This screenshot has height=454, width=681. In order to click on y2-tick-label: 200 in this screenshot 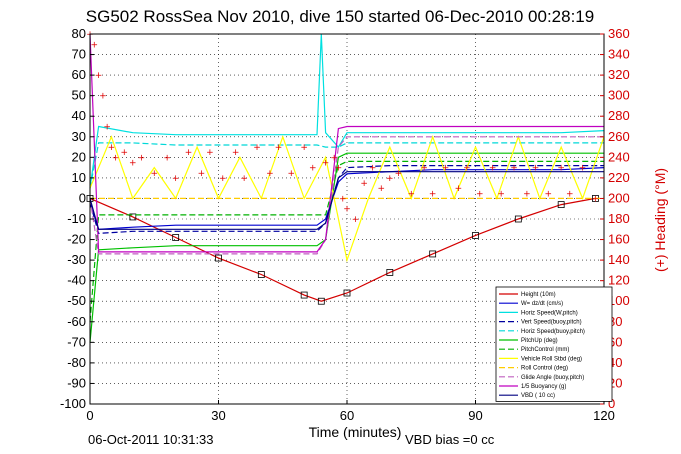, I will do `click(619, 197)`.